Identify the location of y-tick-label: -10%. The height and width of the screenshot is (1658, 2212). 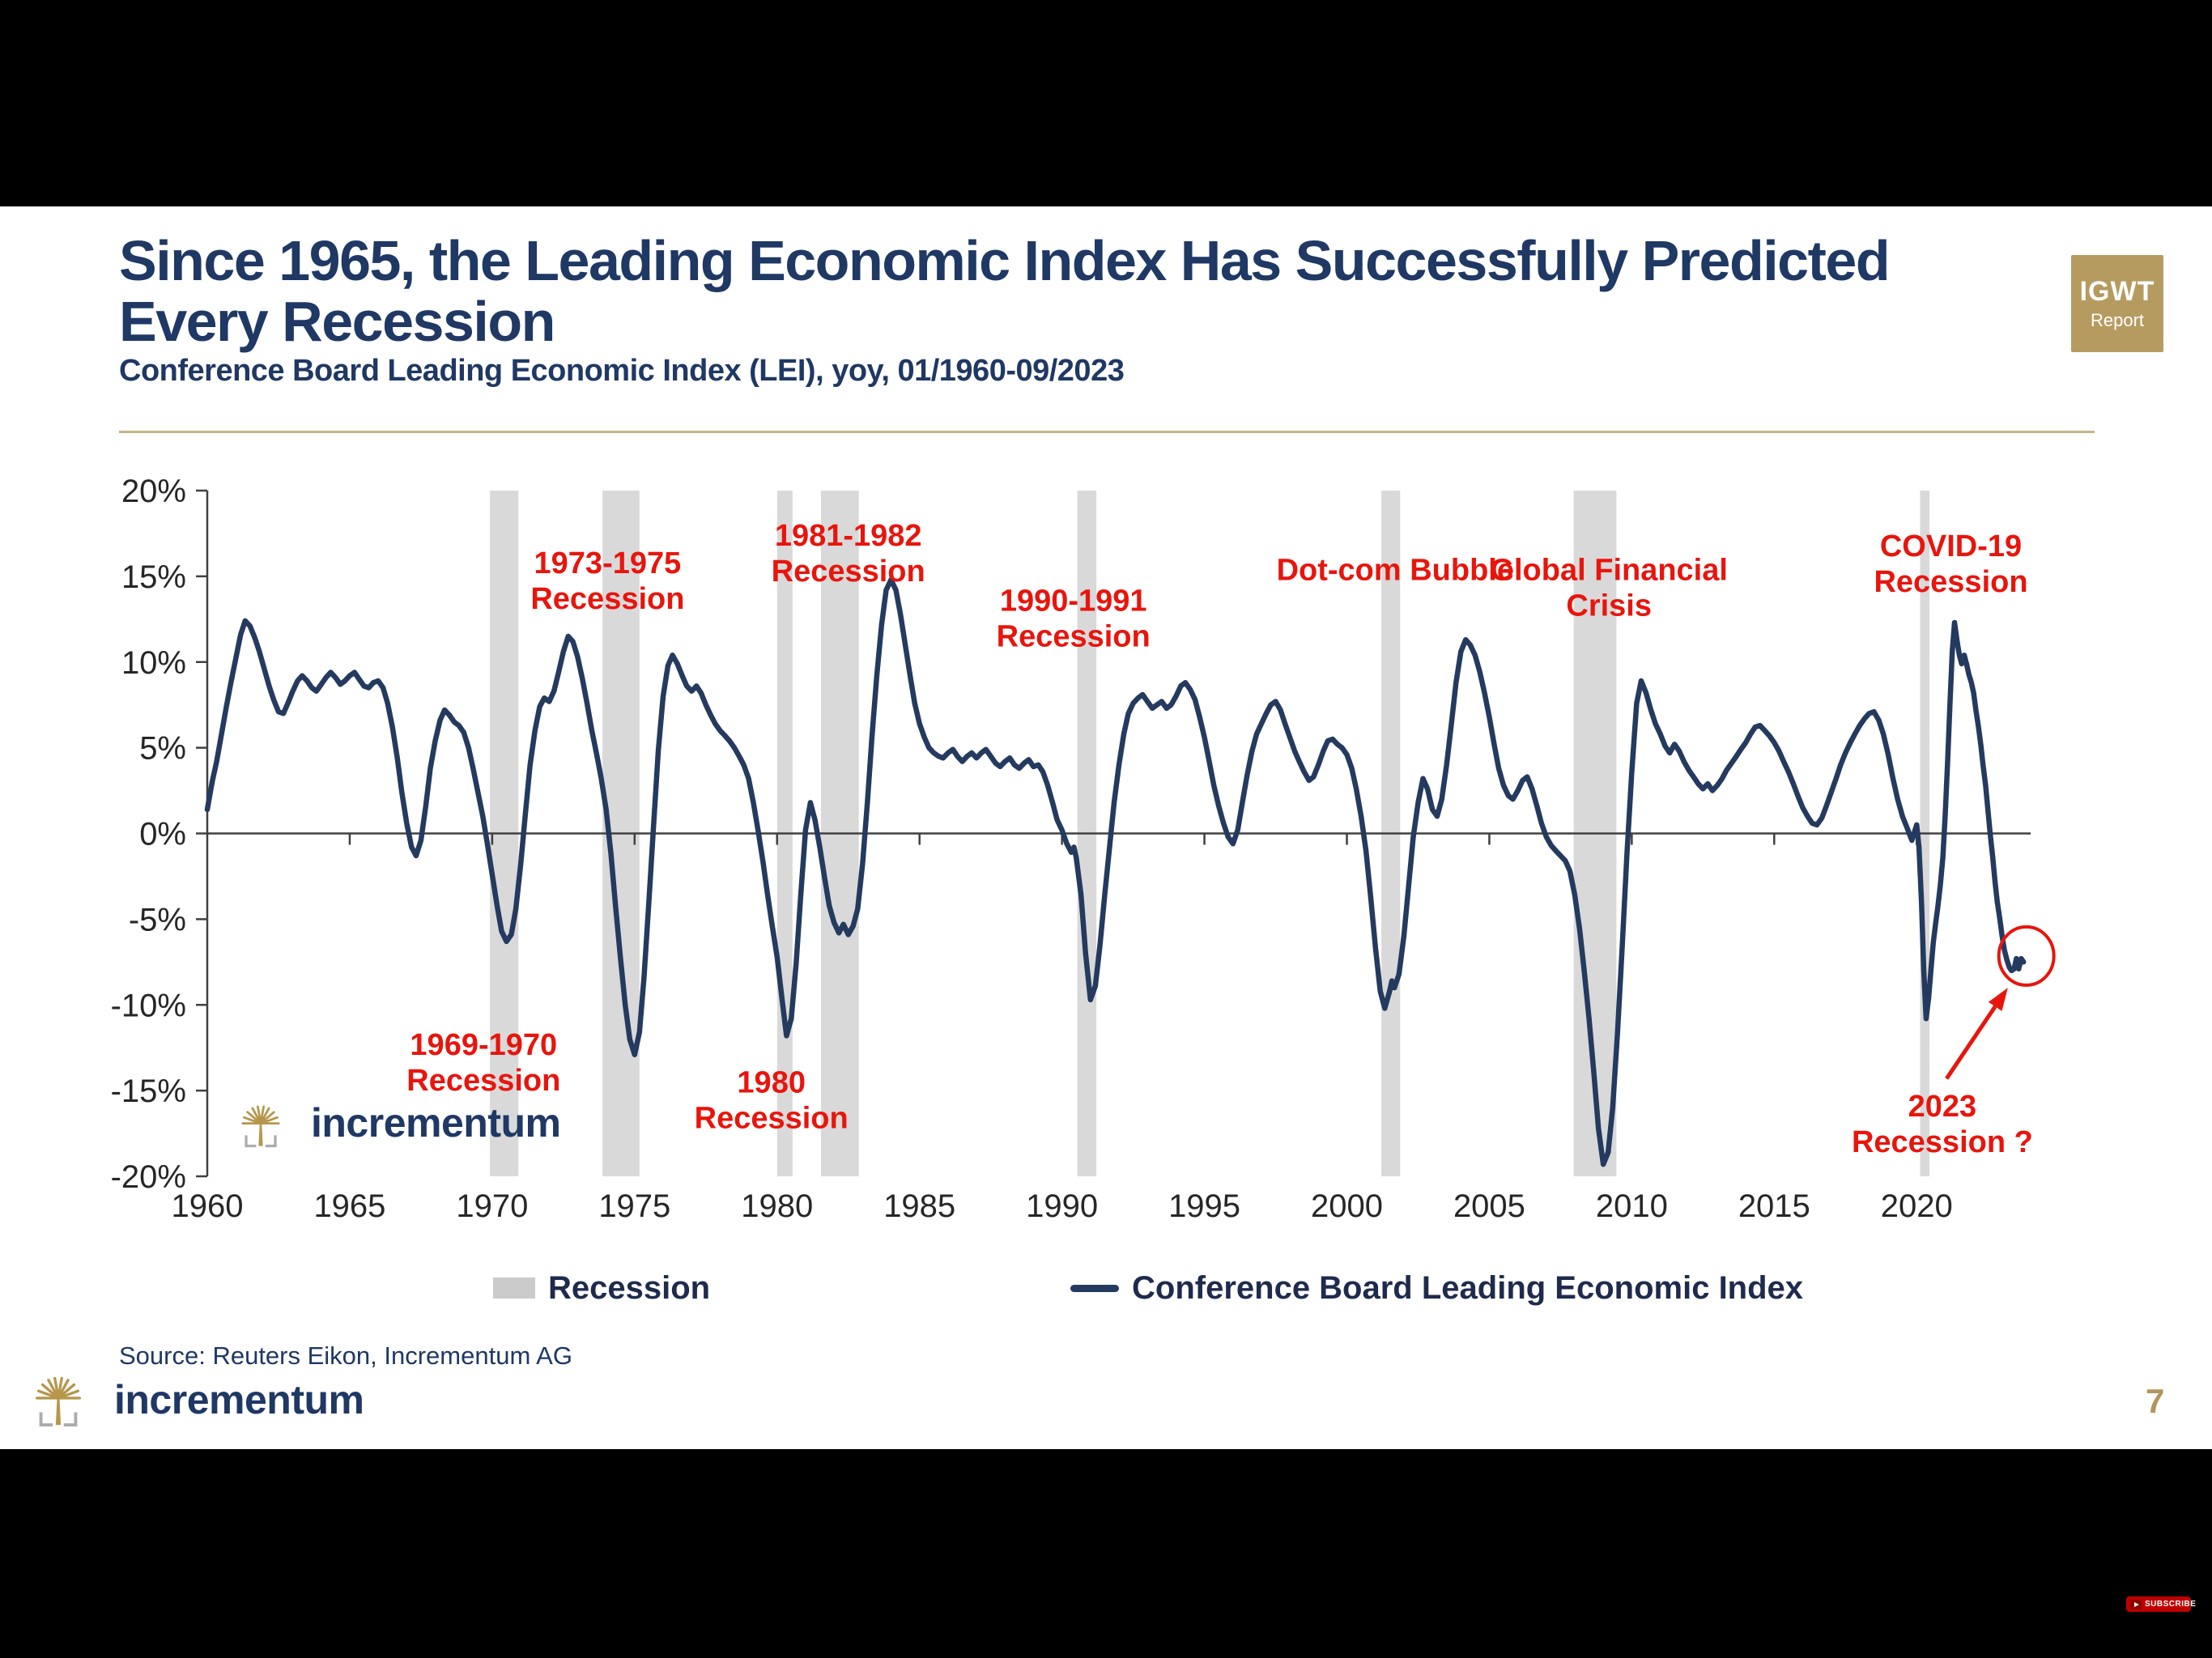
(148, 1005).